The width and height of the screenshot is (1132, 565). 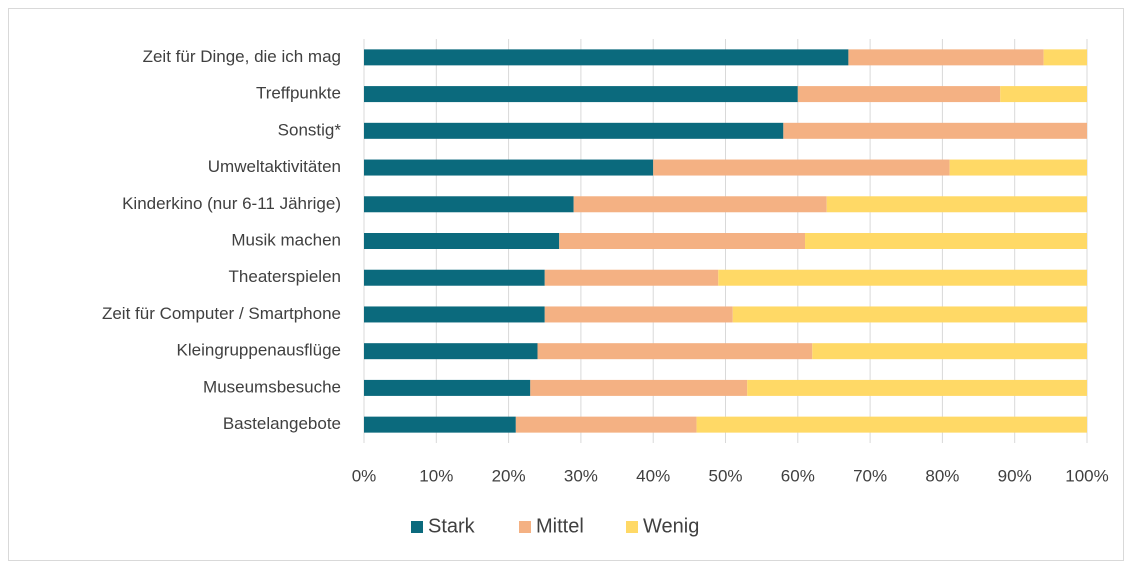 I want to click on y-tick-label: Bastelangebote, so click(x=282, y=423).